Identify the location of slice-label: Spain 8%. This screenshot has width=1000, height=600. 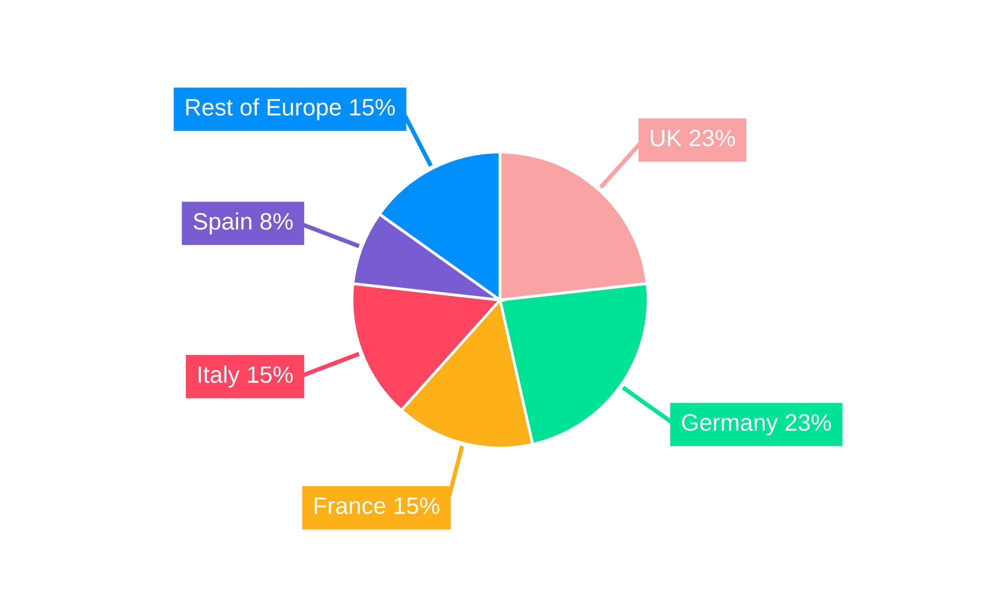
(243, 223).